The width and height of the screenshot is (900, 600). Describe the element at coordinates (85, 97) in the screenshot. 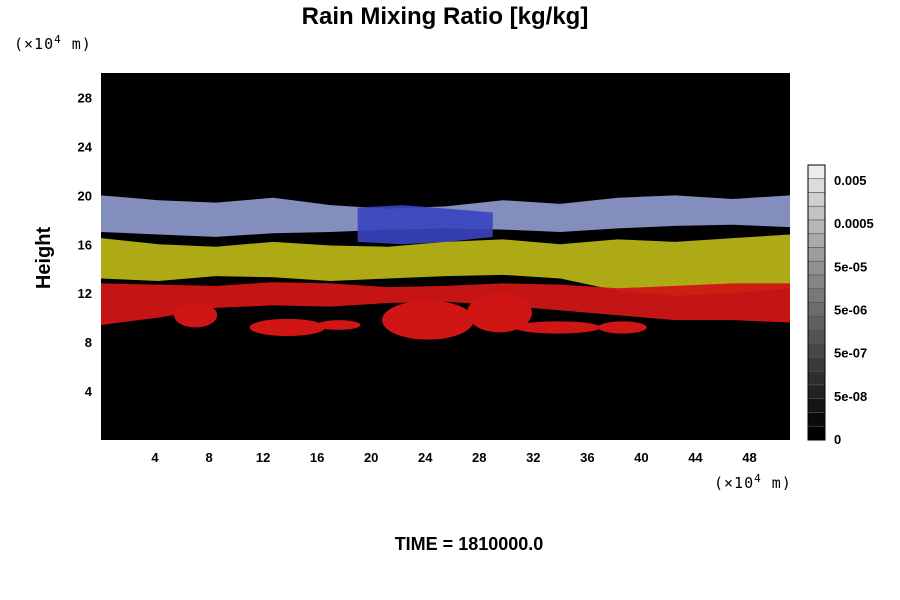

I see `y-tick-label: 28` at that location.